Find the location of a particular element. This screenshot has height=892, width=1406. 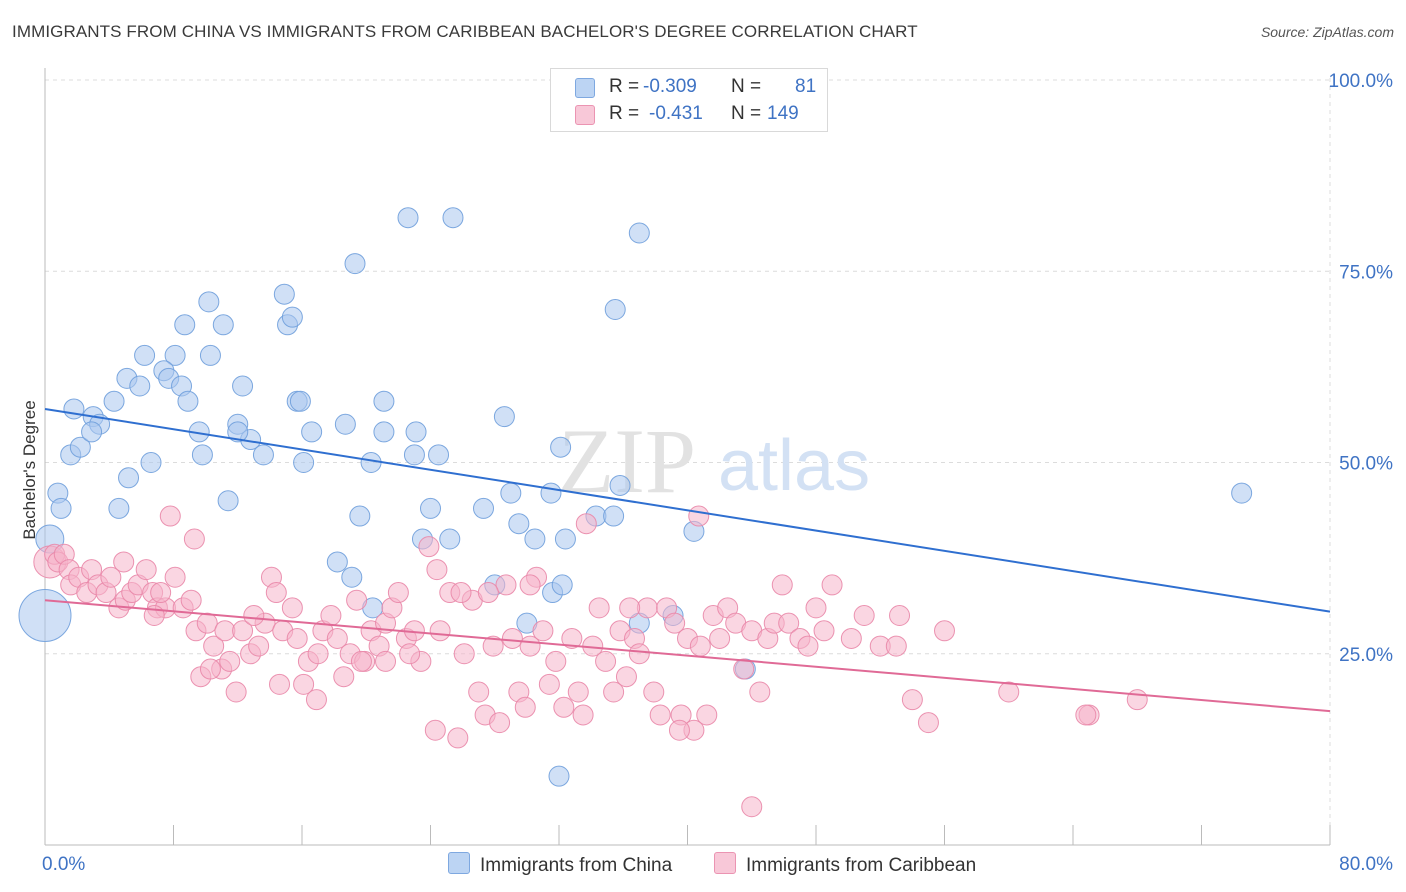

china-r-value: -0.309 is located at coordinates (670, 86).